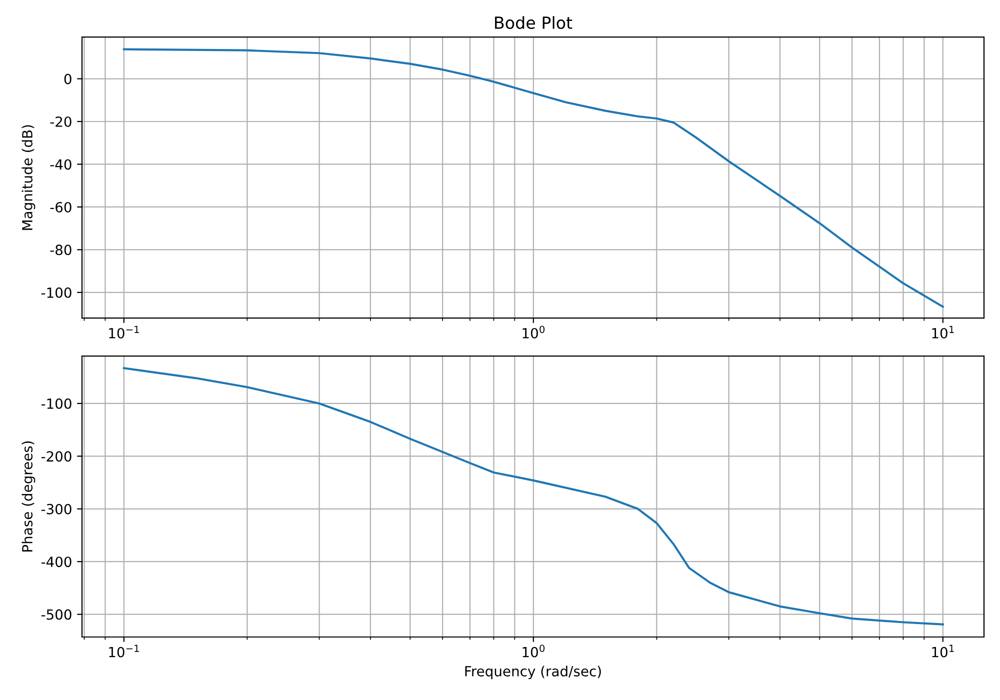 Image resolution: width=1000 pixels, height=700 pixels. What do you see at coordinates (56, 509) in the screenshot?
I see `y-tick-label: -300` at bounding box center [56, 509].